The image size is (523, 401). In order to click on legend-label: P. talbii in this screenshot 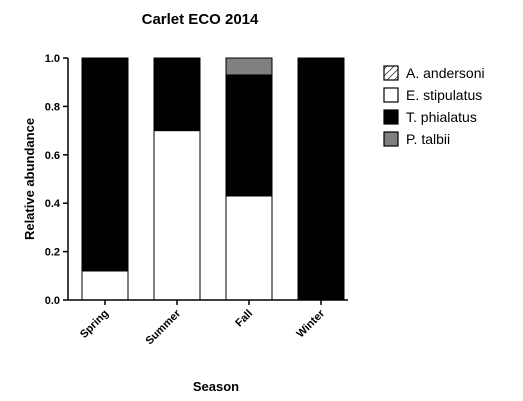, I will do `click(428, 139)`.